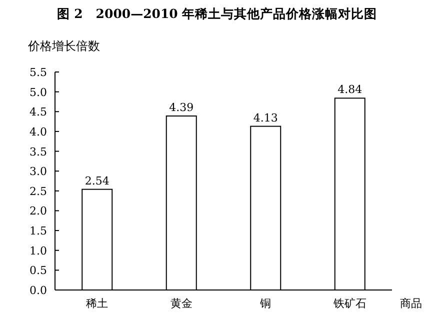  Describe the element at coordinates (350, 89) in the screenshot. I see `data-label: 4.84` at that location.